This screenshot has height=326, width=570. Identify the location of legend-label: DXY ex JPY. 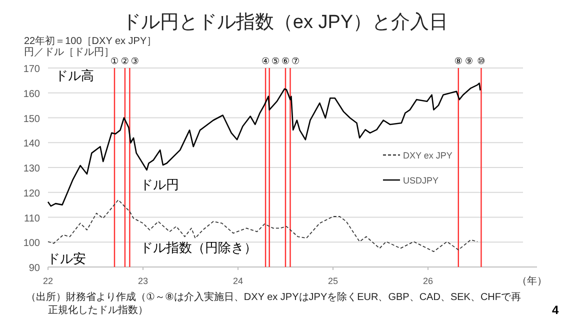
(427, 155).